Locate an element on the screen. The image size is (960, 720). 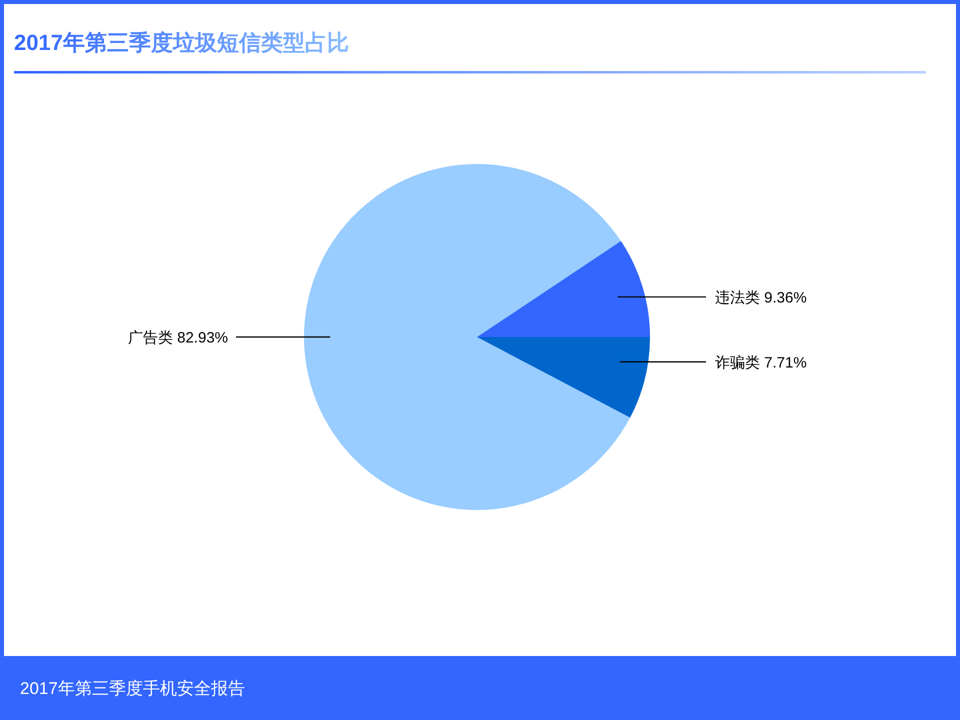
annotation: 2017年第三季度手机安全报告 is located at coordinates (132, 688).